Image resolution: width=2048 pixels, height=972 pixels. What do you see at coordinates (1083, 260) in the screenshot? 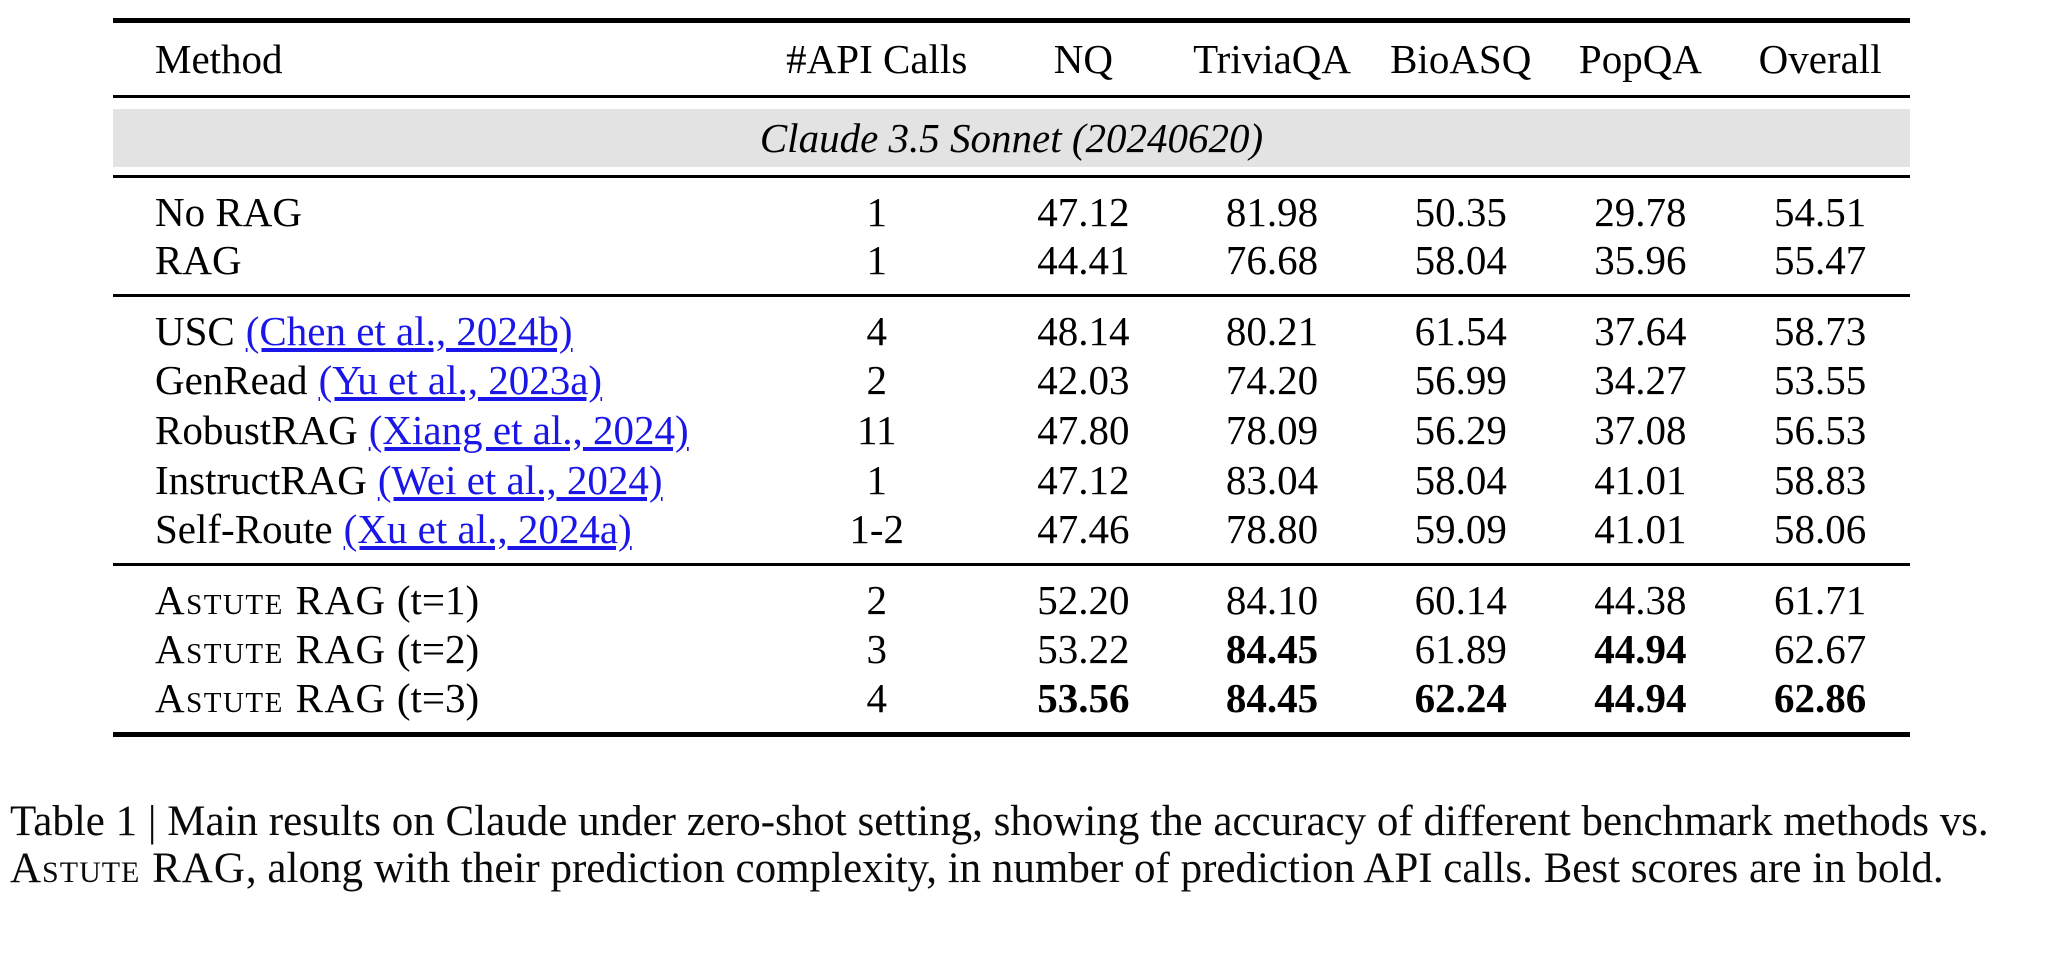
I see `score-cell: 44.41` at bounding box center [1083, 260].